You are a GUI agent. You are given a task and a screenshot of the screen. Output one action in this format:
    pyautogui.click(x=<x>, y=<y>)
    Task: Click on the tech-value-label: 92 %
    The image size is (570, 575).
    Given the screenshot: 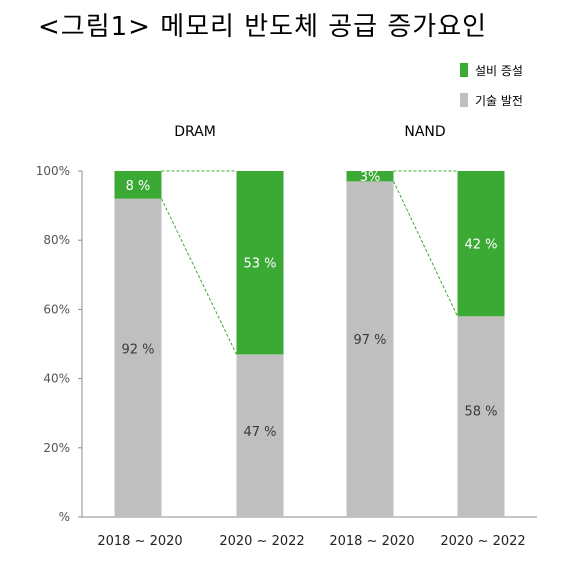 What is the action you would take?
    pyautogui.click(x=137, y=349)
    